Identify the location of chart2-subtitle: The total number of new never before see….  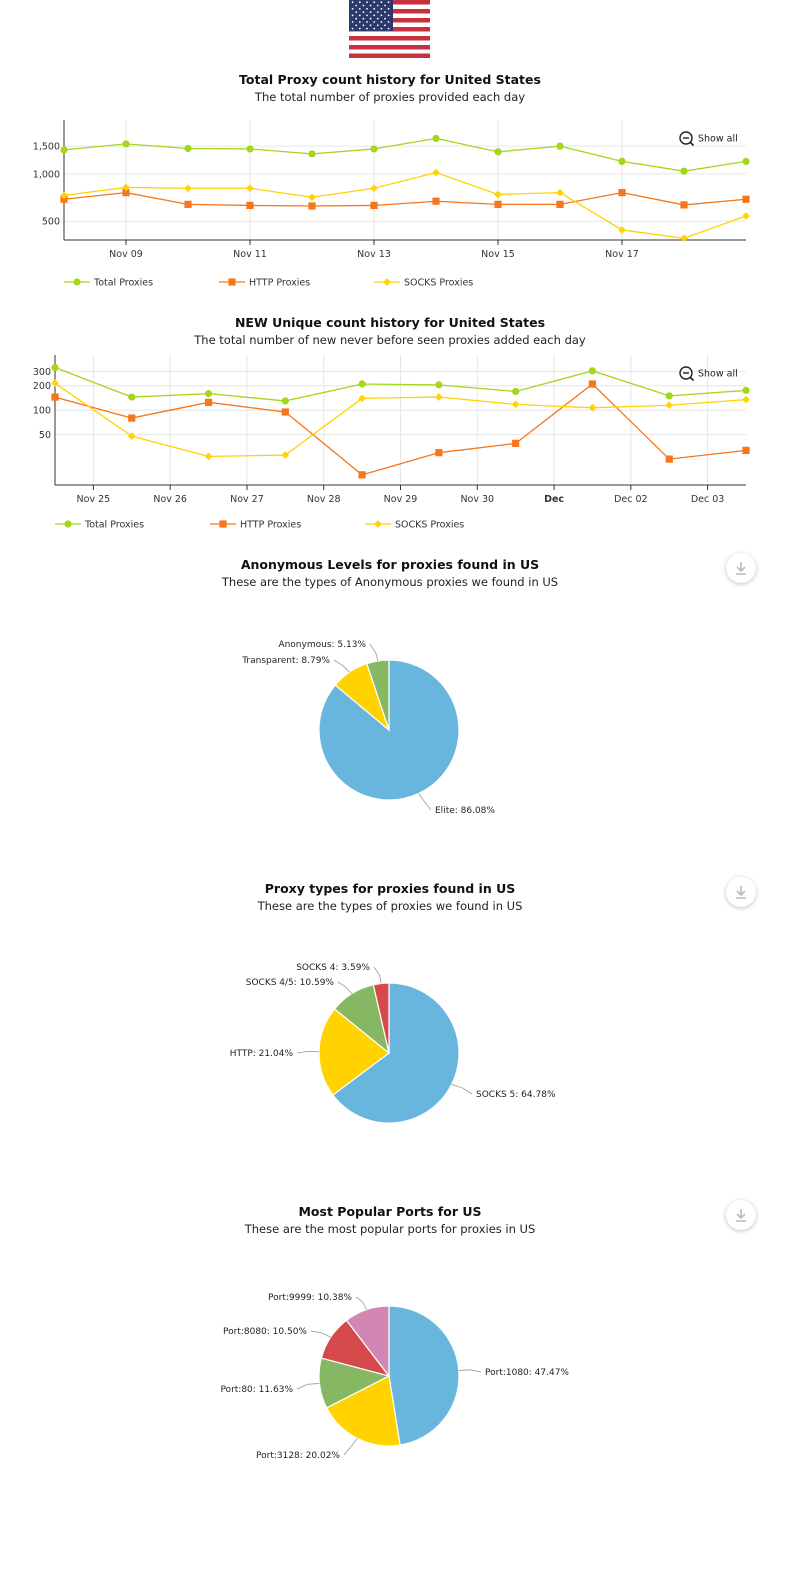
(390, 340).